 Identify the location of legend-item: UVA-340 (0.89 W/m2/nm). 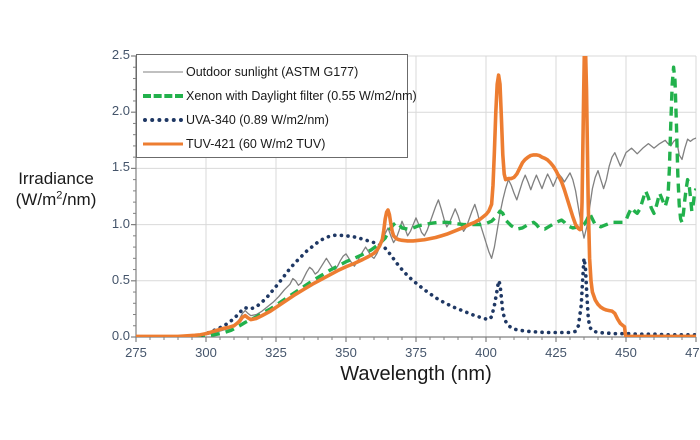
(275, 120).